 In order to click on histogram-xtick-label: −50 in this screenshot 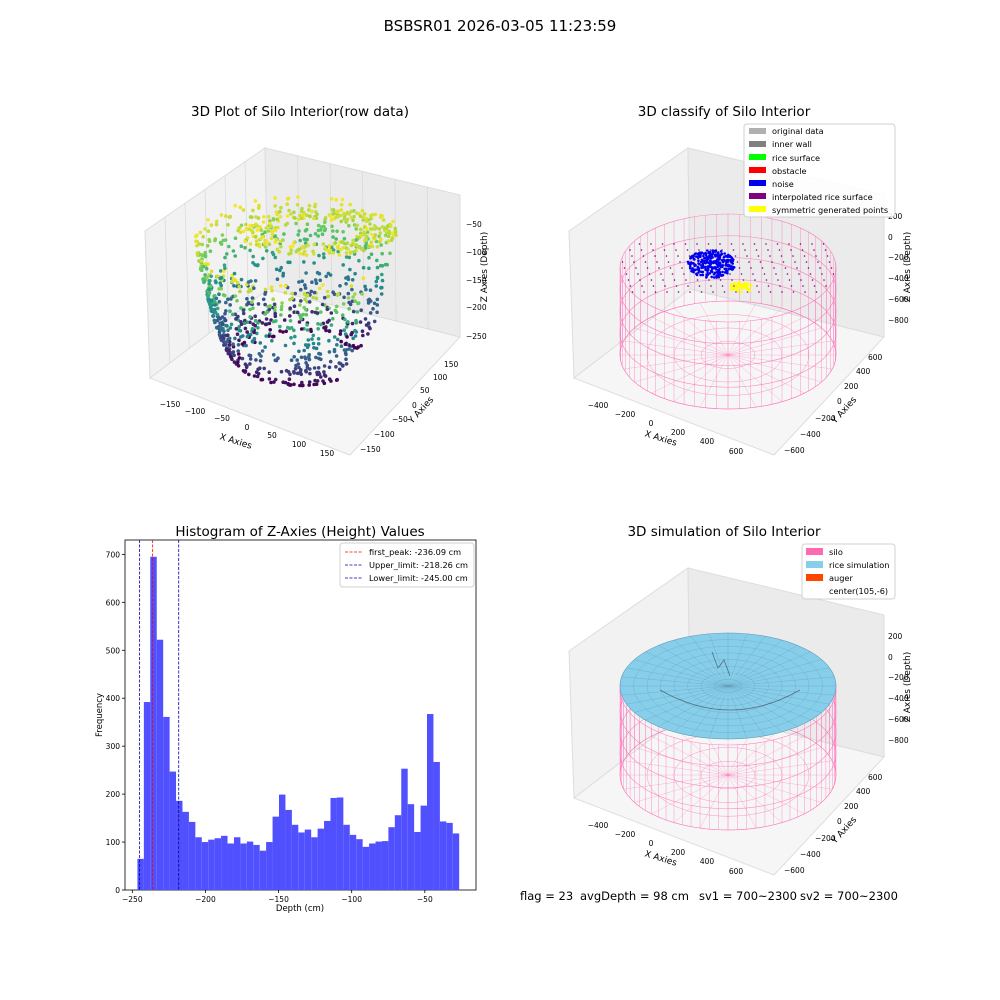, I will do `click(425, 899)`.